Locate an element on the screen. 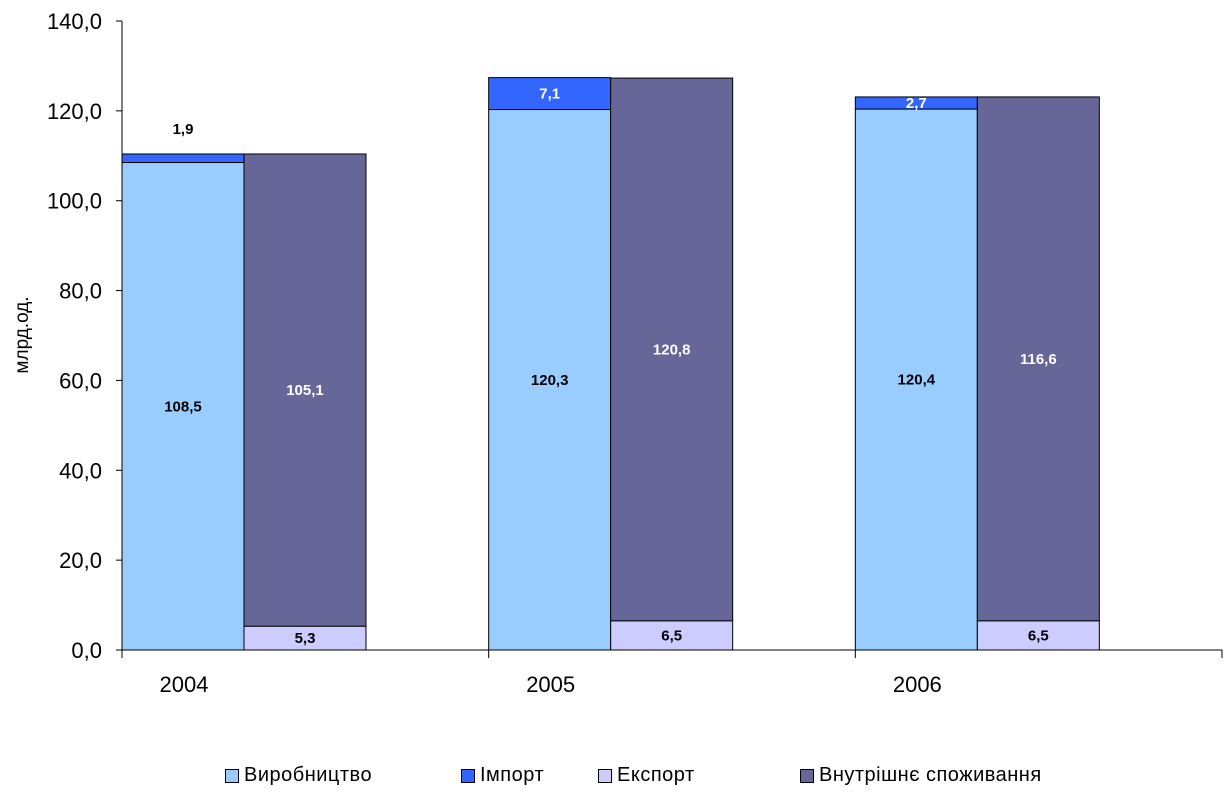 This screenshot has height=801, width=1232. y-axis-label: млрд.од. is located at coordinates (22, 334).